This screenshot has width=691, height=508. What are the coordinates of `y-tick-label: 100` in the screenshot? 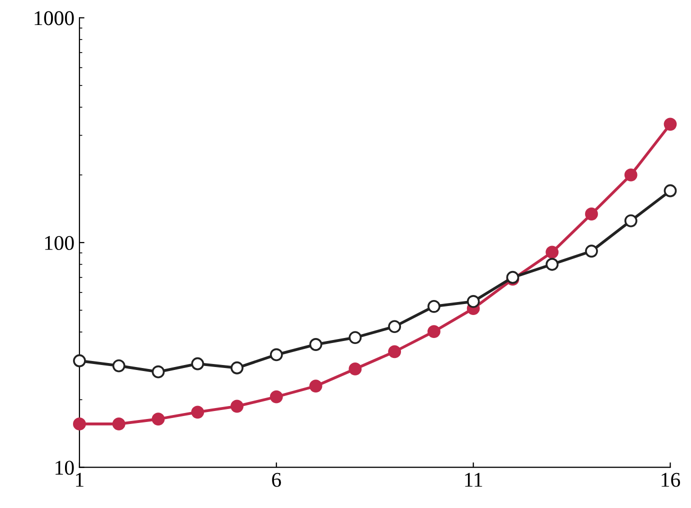 It's located at (59, 243).